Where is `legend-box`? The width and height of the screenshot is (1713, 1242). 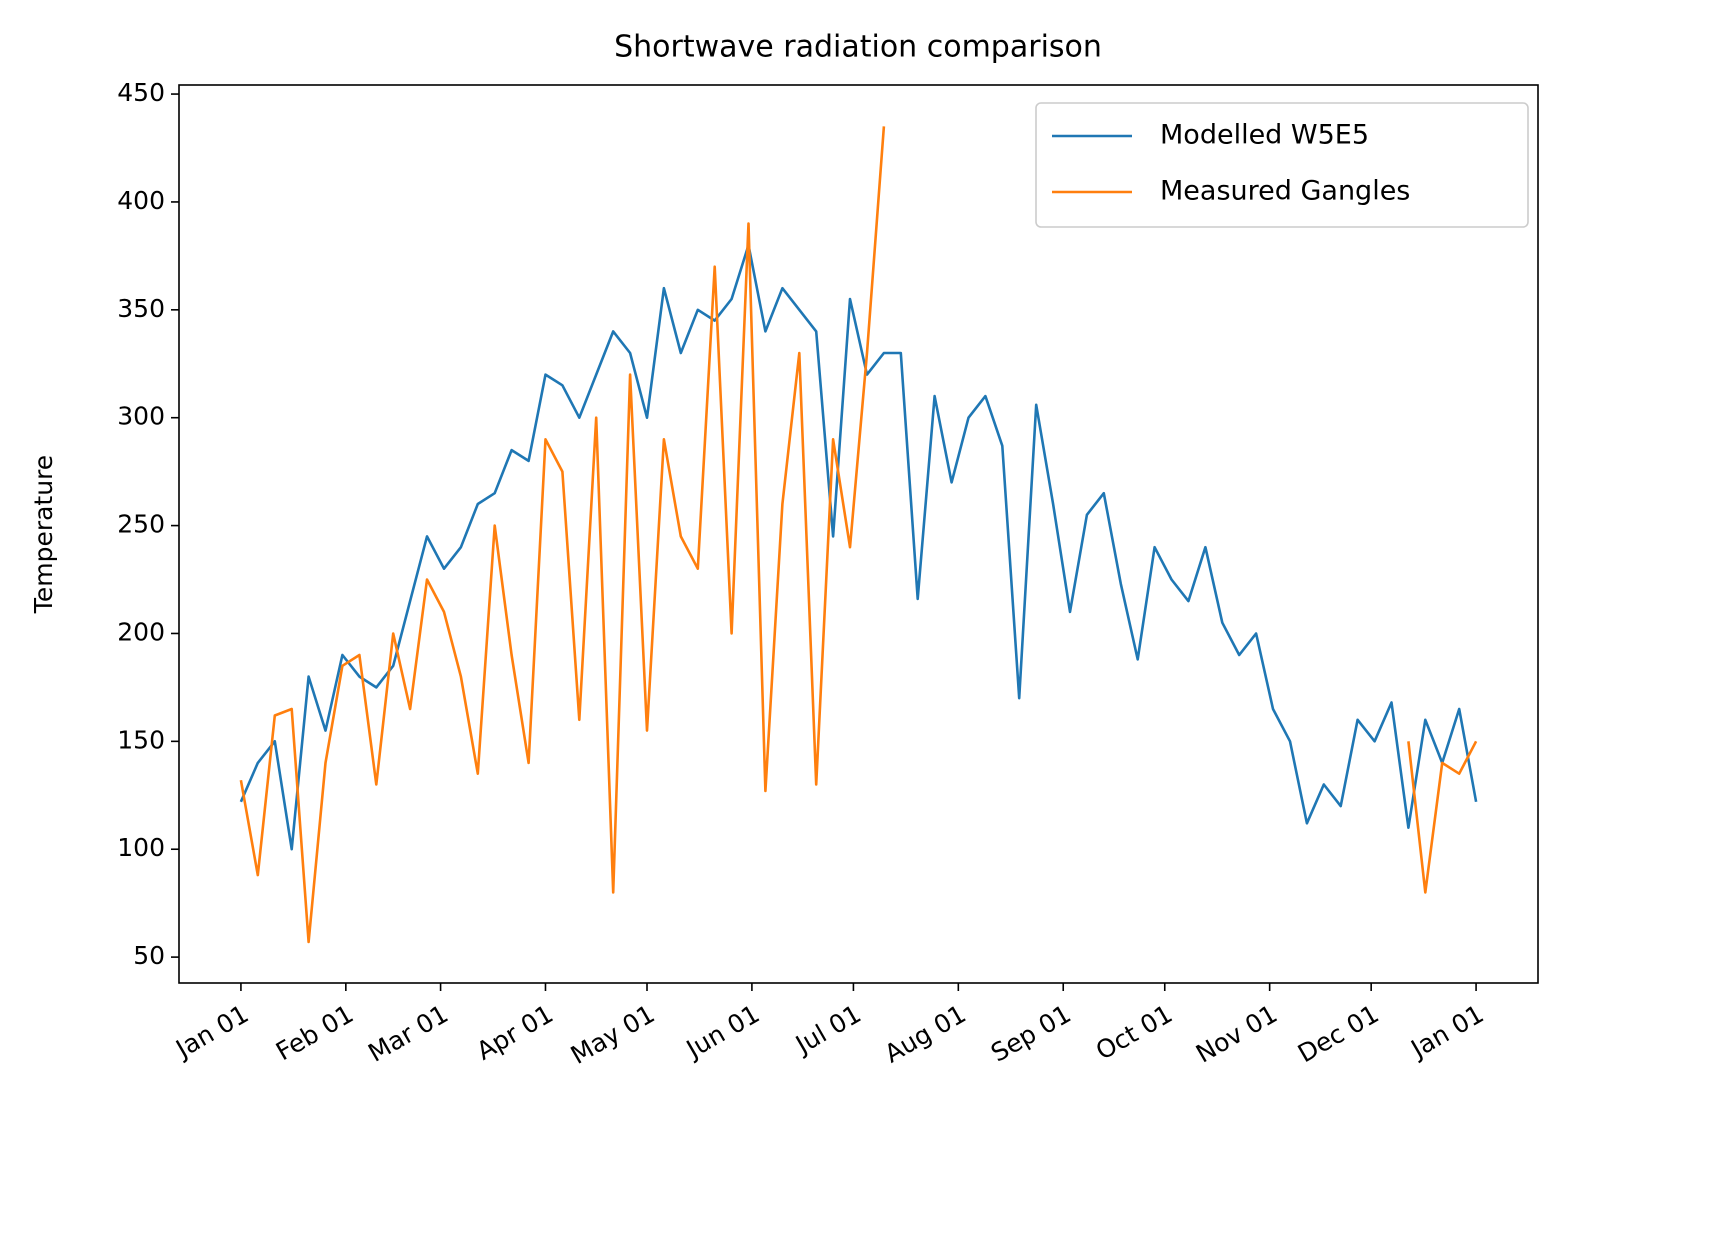 legend-box is located at coordinates (1282, 165).